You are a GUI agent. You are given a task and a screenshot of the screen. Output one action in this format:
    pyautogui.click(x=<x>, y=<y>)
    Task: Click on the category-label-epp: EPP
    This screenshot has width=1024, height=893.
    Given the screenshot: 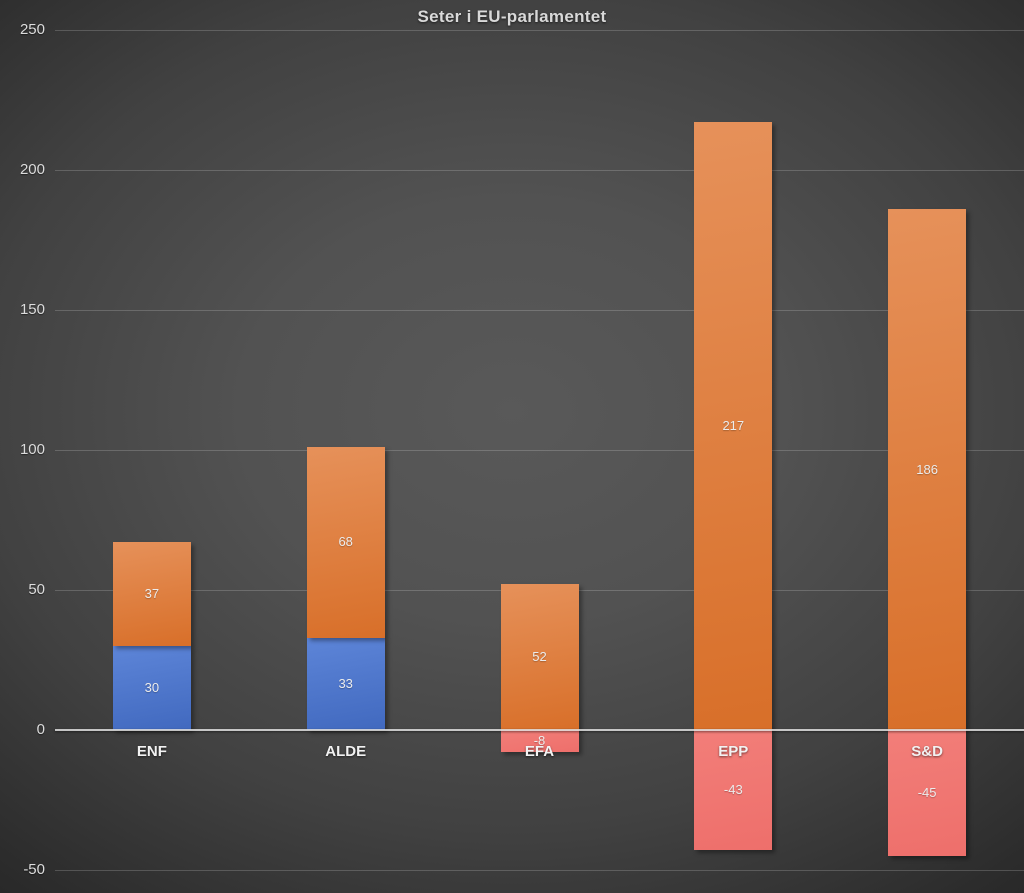 What is the action you would take?
    pyautogui.click(x=733, y=751)
    